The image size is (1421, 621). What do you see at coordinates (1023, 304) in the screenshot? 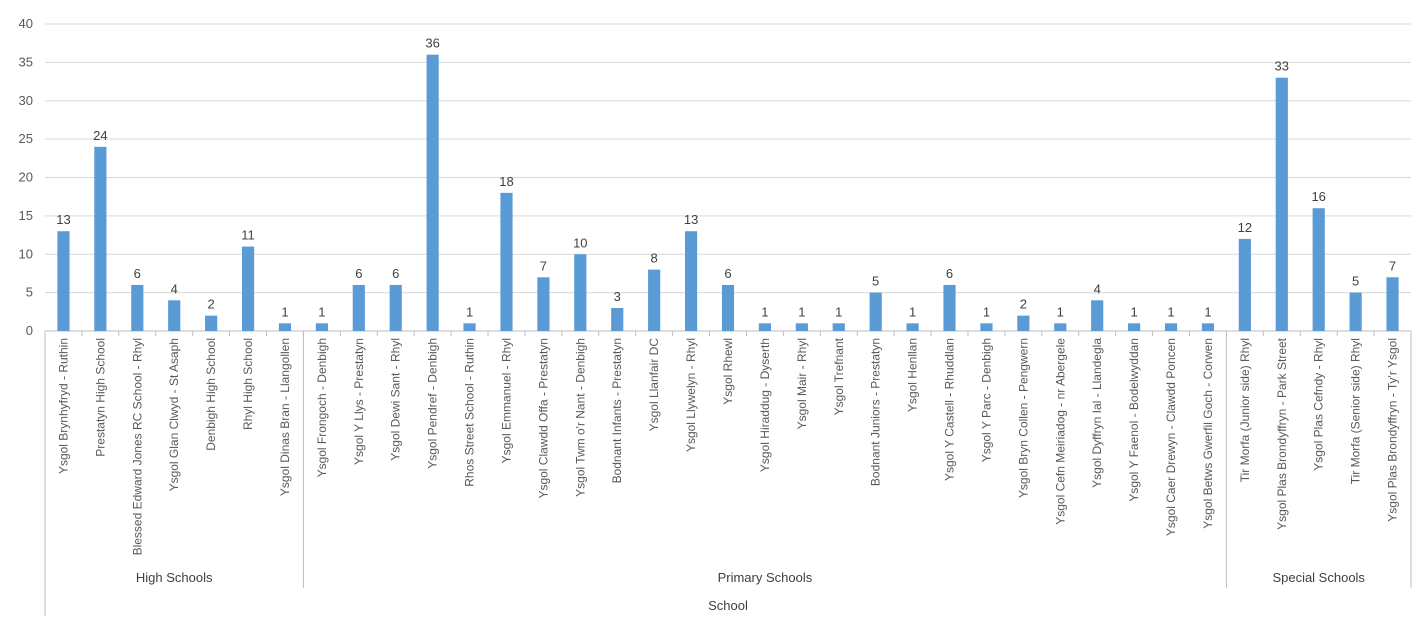
I see `data-label: 2` at bounding box center [1023, 304].